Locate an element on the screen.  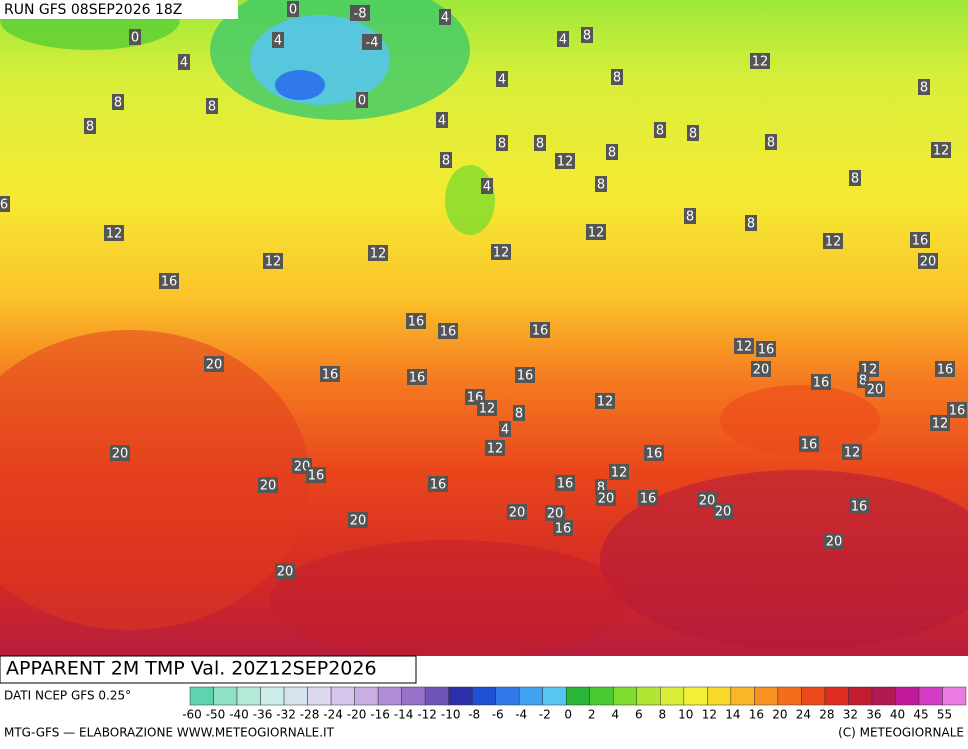
scale-tick-label: -14 is located at coordinates (404, 715).